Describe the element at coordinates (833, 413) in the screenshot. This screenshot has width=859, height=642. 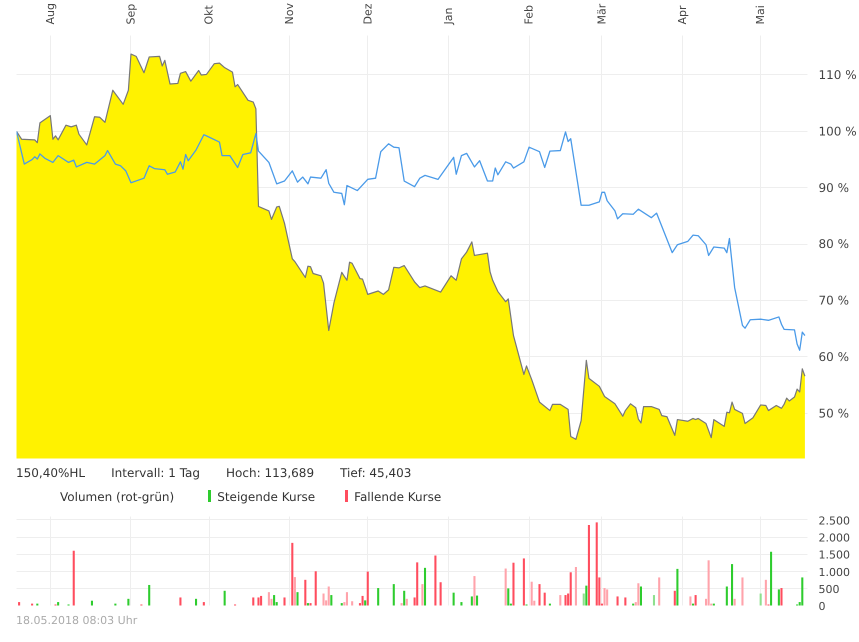
I see `y-tick-label: 50 %` at that location.